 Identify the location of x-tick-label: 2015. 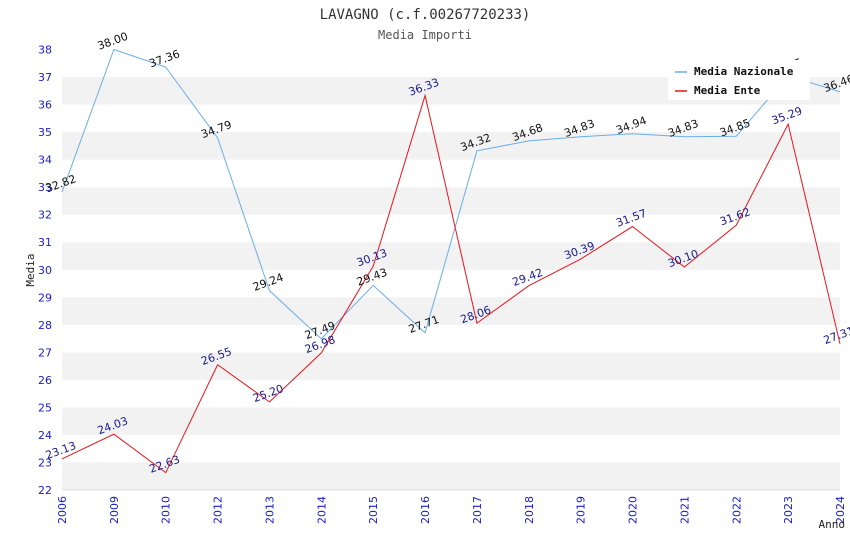
(373, 510).